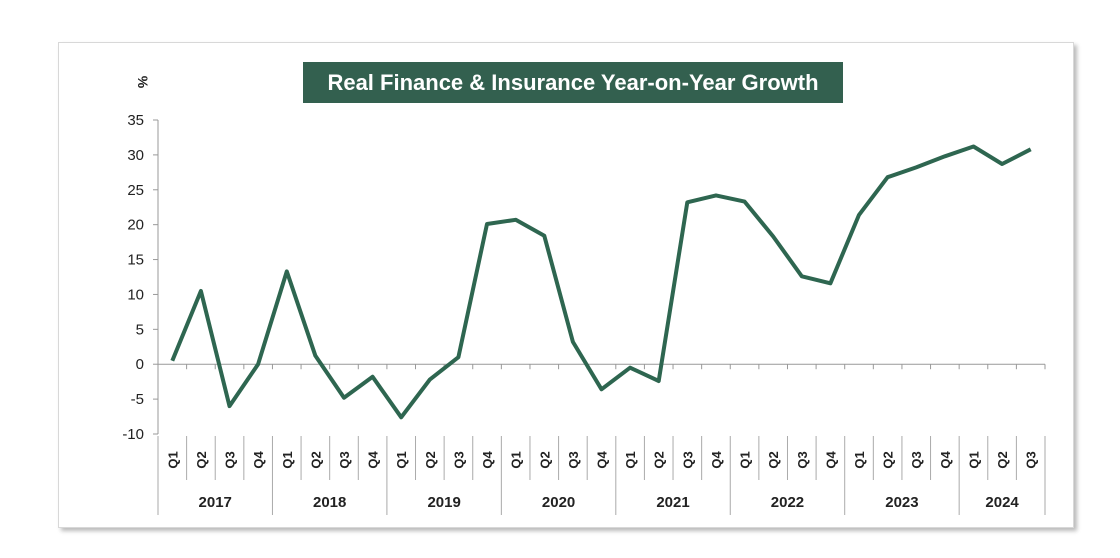 The width and height of the screenshot is (1120, 558). Describe the element at coordinates (135, 225) in the screenshot. I see `y-tick-label: 20` at that location.